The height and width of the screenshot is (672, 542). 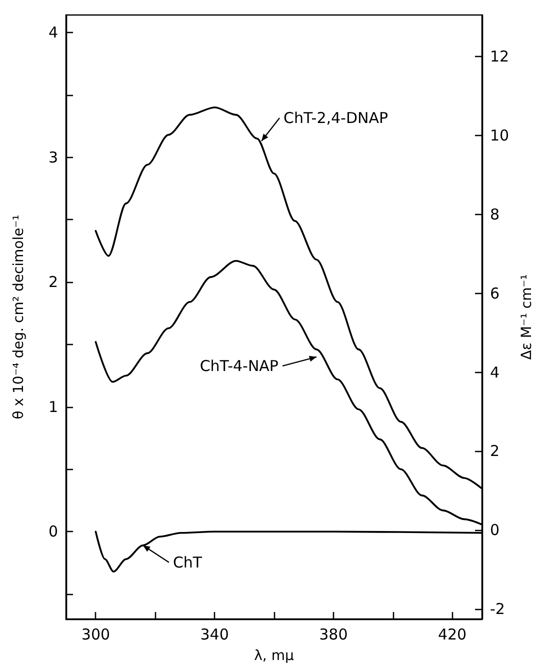 I want to click on y2-tick-label: 0, so click(x=495, y=530).